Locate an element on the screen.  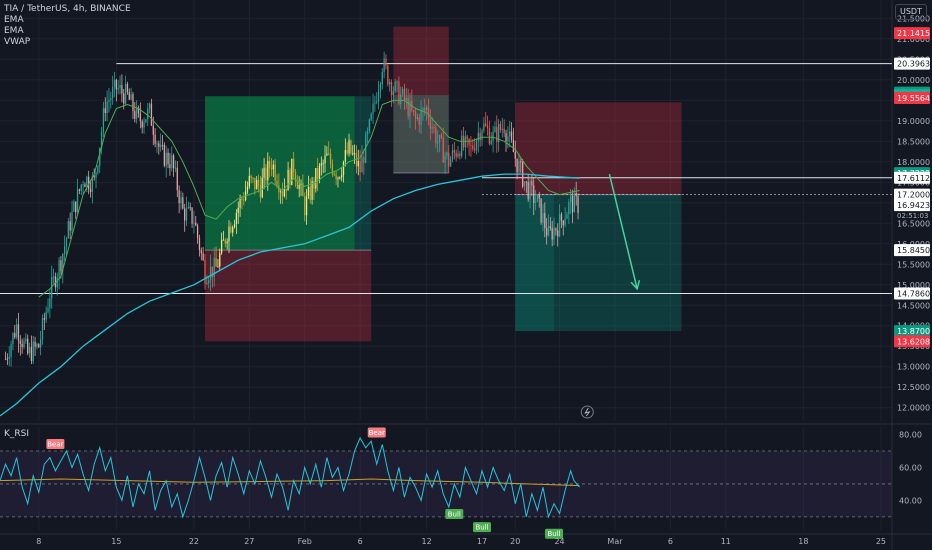
indicator-vwap: VWAP is located at coordinates (17, 42).